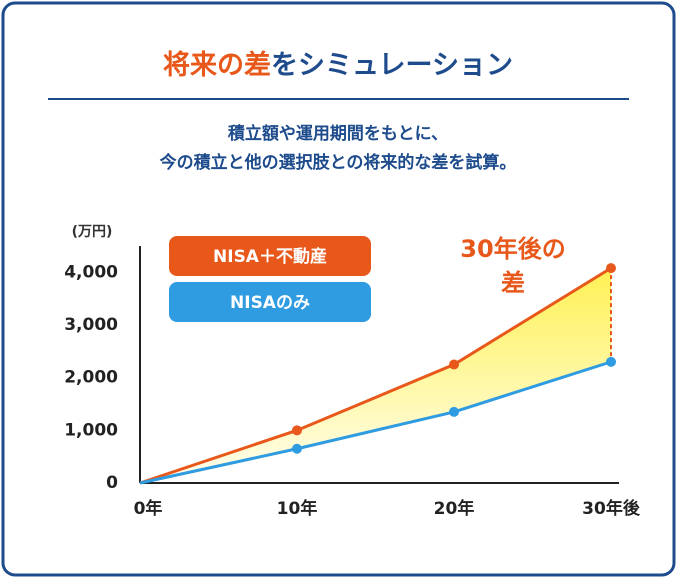 The image size is (677, 578). I want to click on y-tick-label: 1,000, so click(91, 430).